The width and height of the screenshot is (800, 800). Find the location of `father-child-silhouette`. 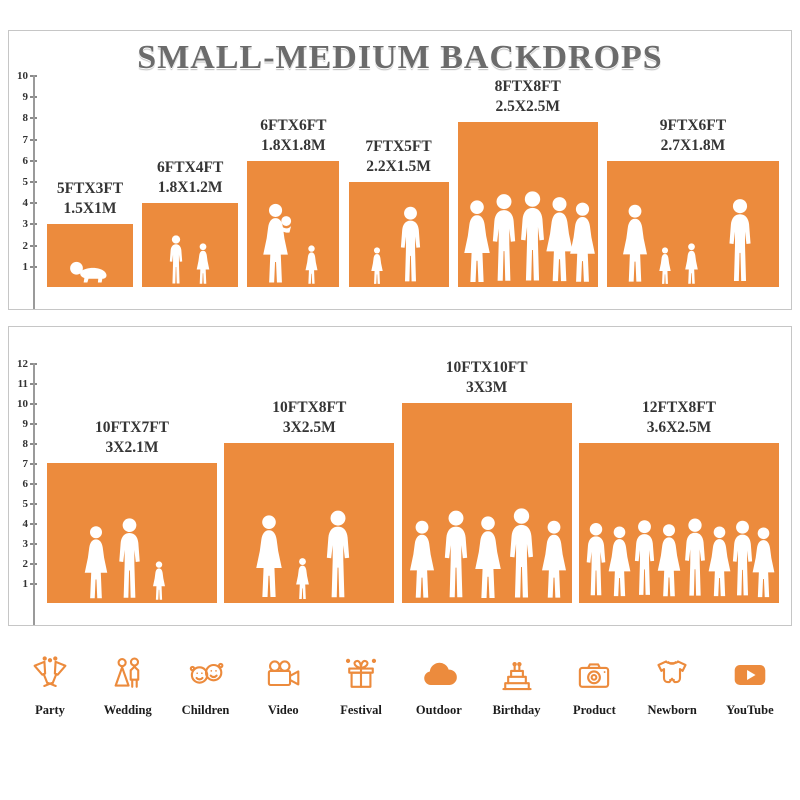

father-child-silhouette is located at coordinates (395, 245).